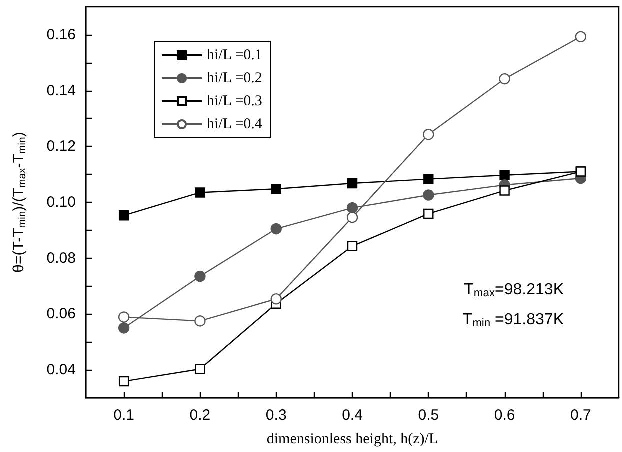  I want to click on y-tick-label: 0.14, so click(61, 91).